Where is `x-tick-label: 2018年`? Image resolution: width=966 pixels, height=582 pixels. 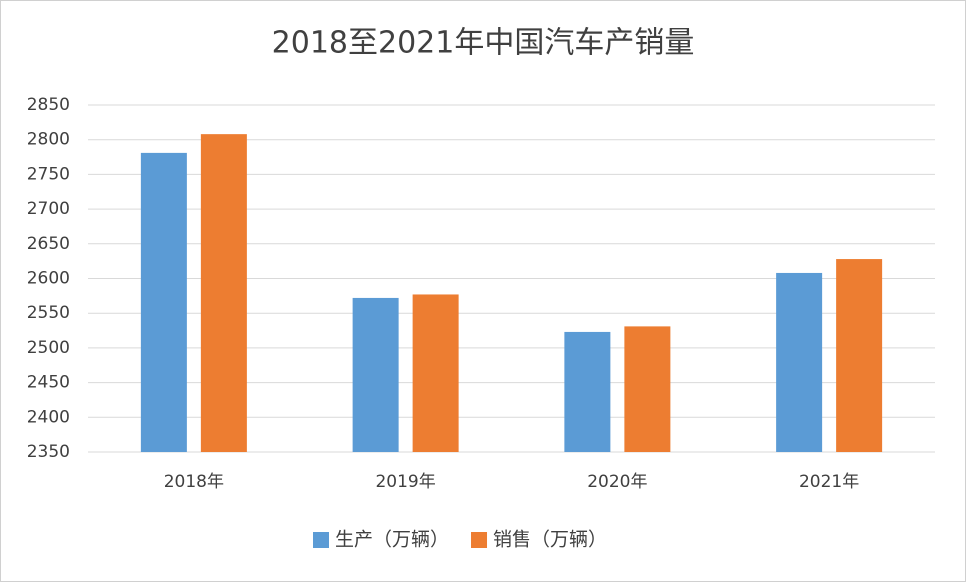 x-tick-label: 2018年 is located at coordinates (194, 482).